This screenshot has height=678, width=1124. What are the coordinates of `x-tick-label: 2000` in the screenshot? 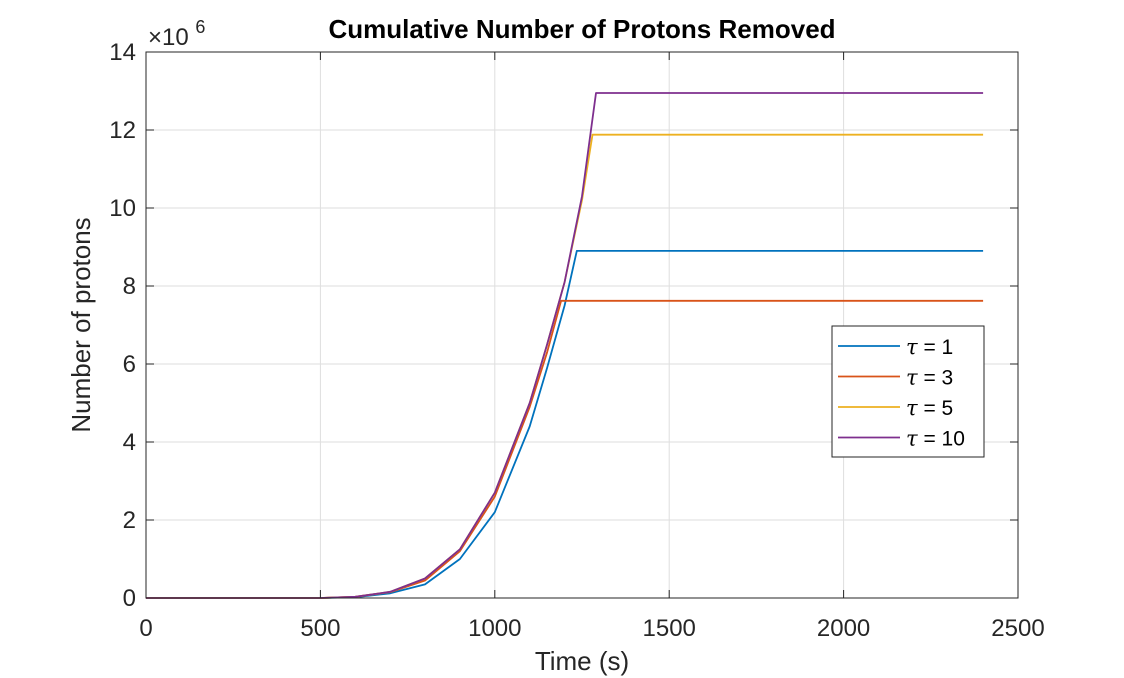 It's located at (843, 628).